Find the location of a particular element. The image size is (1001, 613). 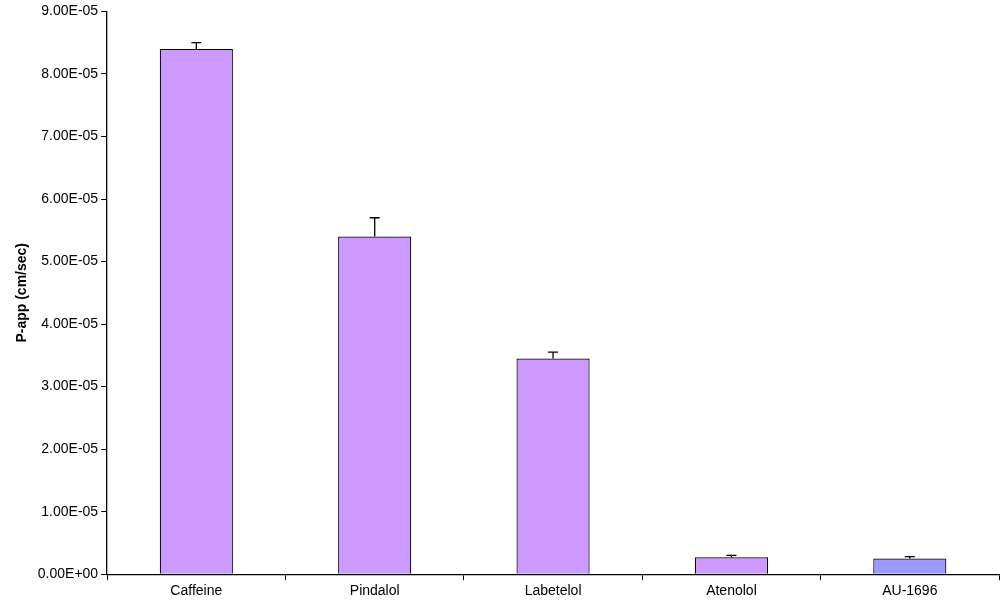

x-tick-label: Atenolol is located at coordinates (731, 590).